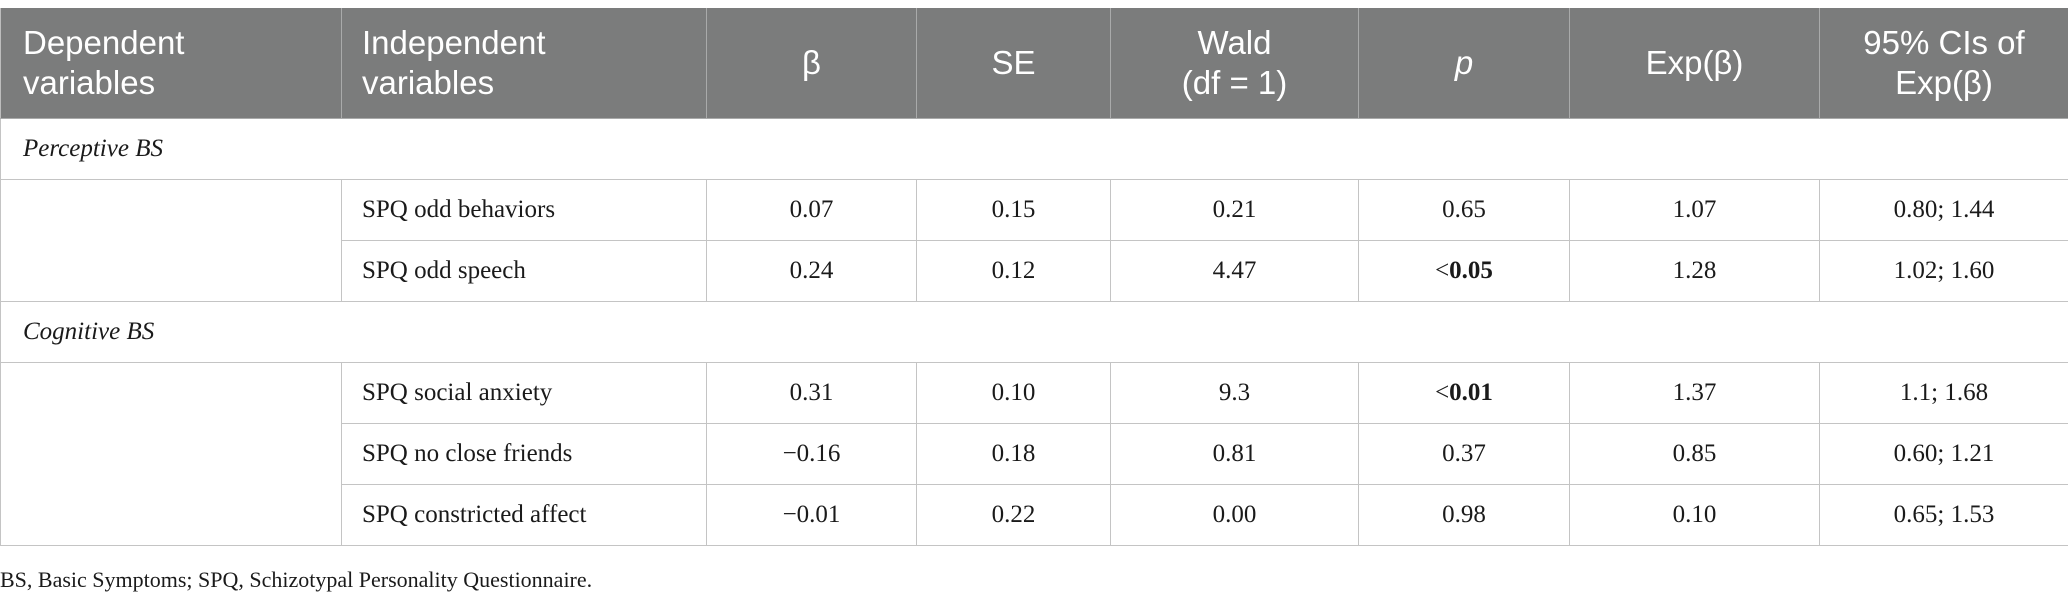 The width and height of the screenshot is (2068, 606). Describe the element at coordinates (1013, 514) in the screenshot. I see `se-value: 0.22` at that location.